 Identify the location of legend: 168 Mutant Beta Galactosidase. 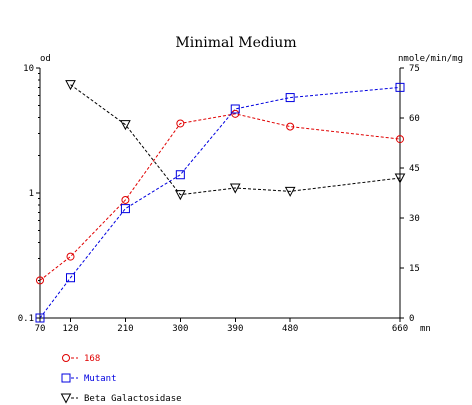
(121, 379).